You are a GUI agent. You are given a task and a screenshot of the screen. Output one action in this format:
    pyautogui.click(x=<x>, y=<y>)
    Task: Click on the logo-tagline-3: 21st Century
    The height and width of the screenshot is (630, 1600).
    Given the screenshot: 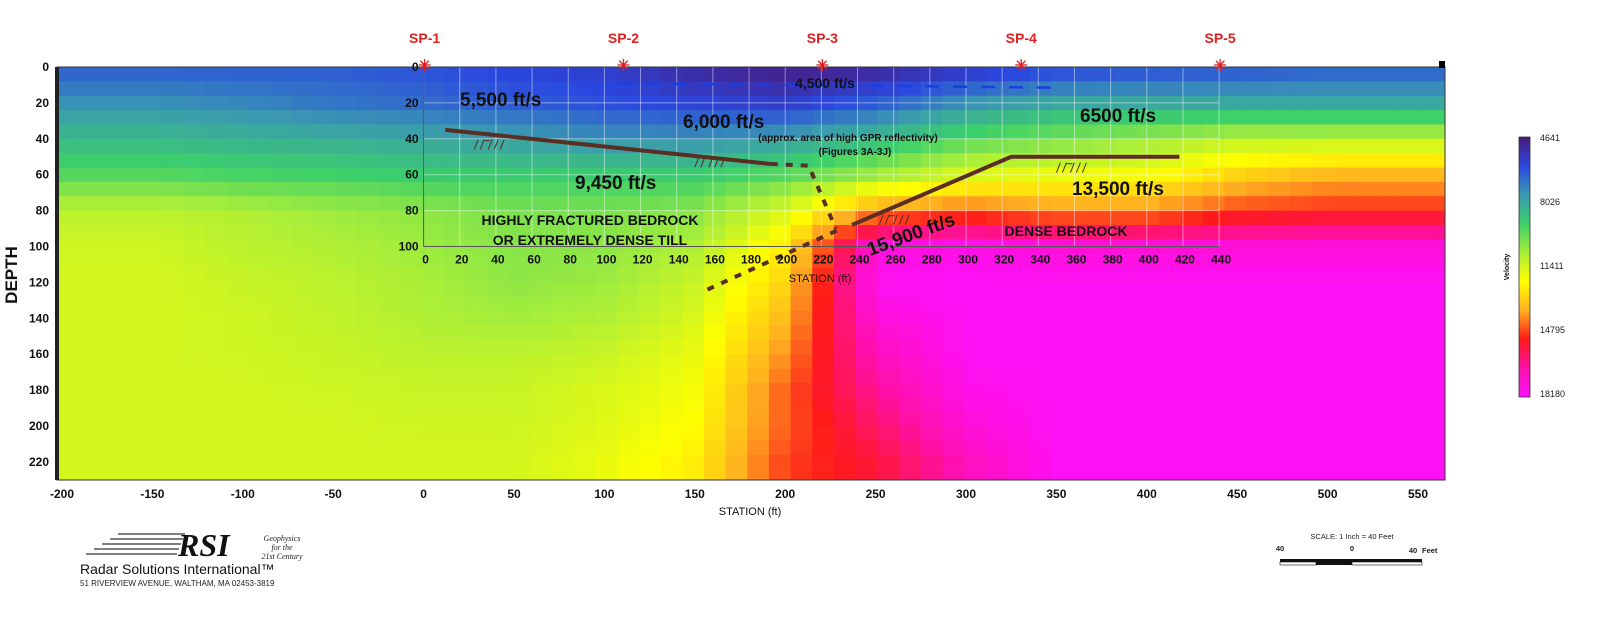 What is the action you would take?
    pyautogui.click(x=282, y=556)
    